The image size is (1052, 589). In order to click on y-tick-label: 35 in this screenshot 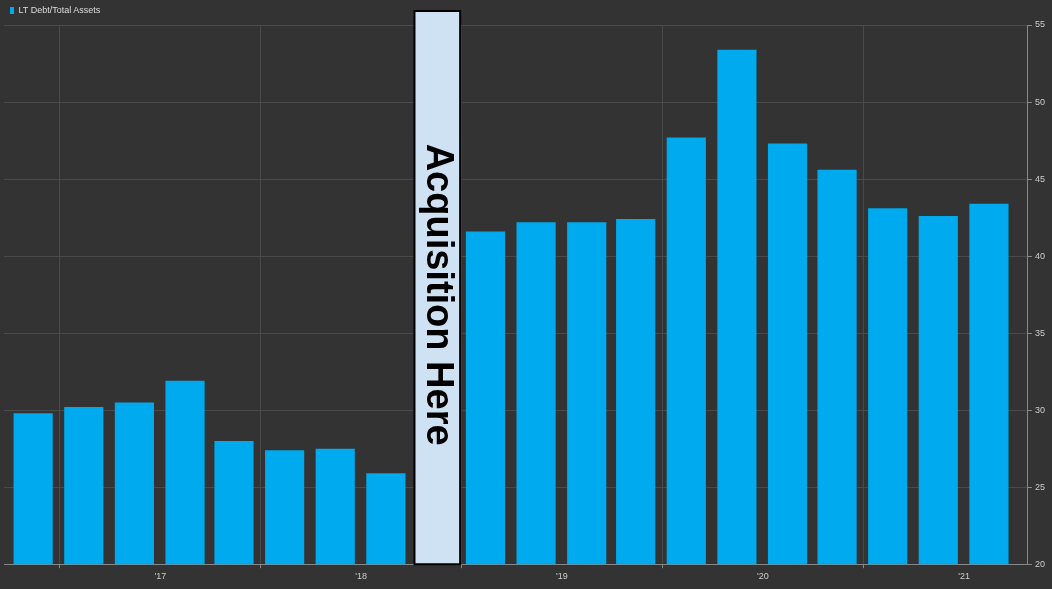, I will do `click(1039, 332)`.